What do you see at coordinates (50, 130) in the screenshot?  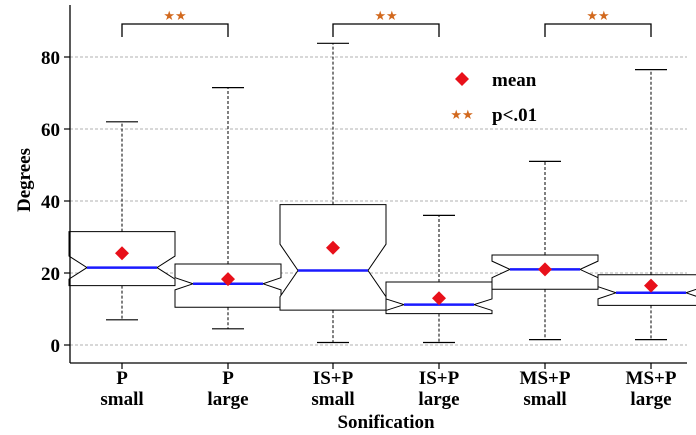 I see `y-tick-label: 60` at bounding box center [50, 130].